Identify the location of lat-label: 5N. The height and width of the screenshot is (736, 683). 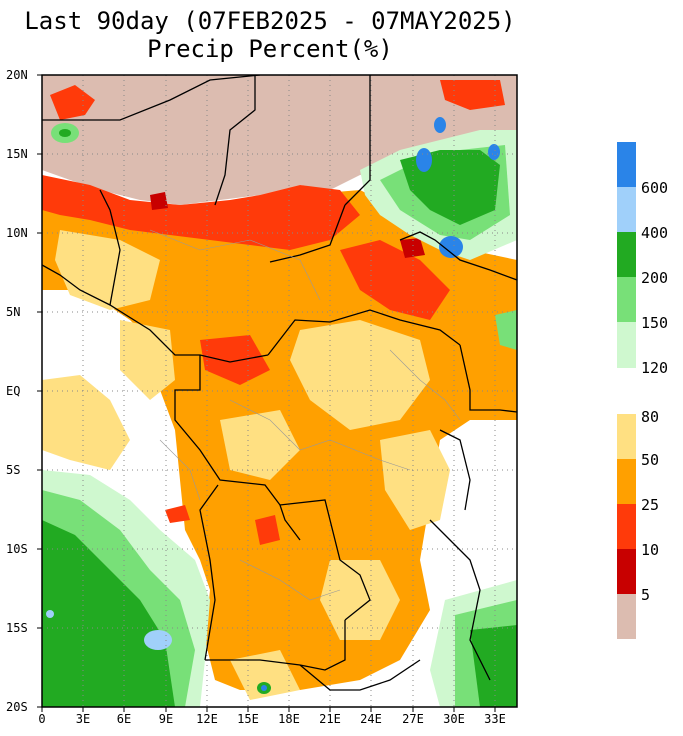
(13, 312).